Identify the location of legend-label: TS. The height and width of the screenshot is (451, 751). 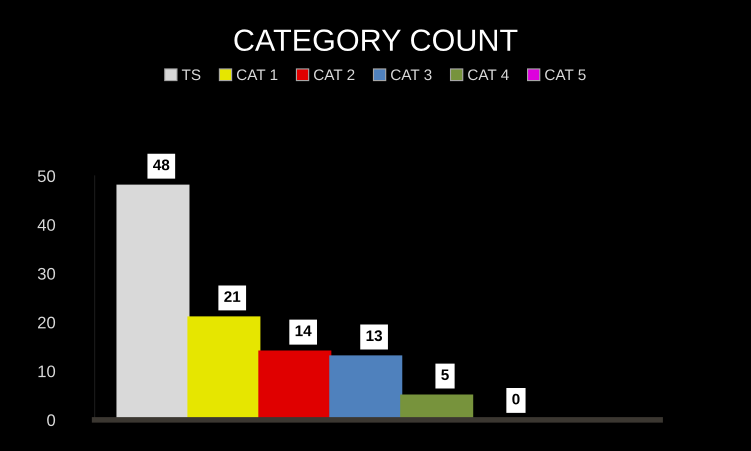
(191, 74).